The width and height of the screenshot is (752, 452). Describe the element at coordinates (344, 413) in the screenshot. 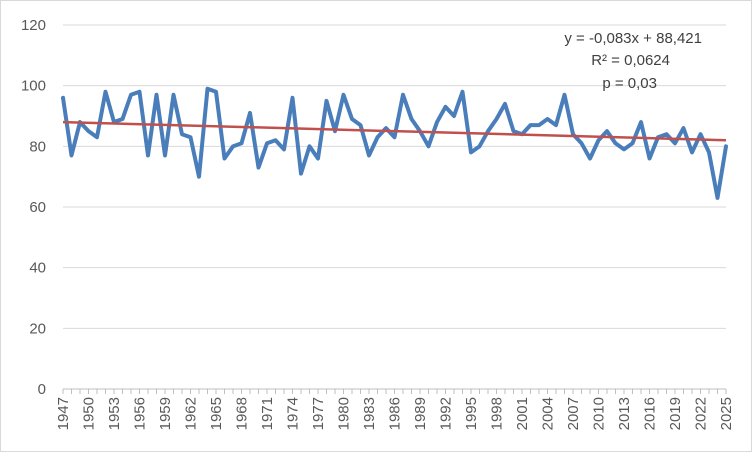

I see `x-tick-label: 1980` at that location.